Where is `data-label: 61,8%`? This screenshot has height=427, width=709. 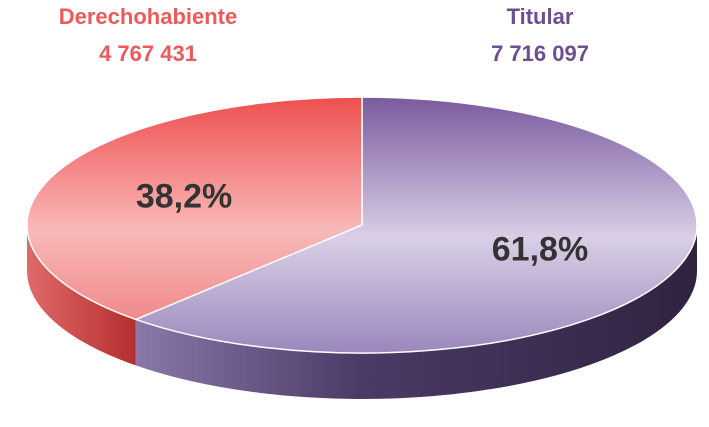 data-label: 61,8% is located at coordinates (540, 249).